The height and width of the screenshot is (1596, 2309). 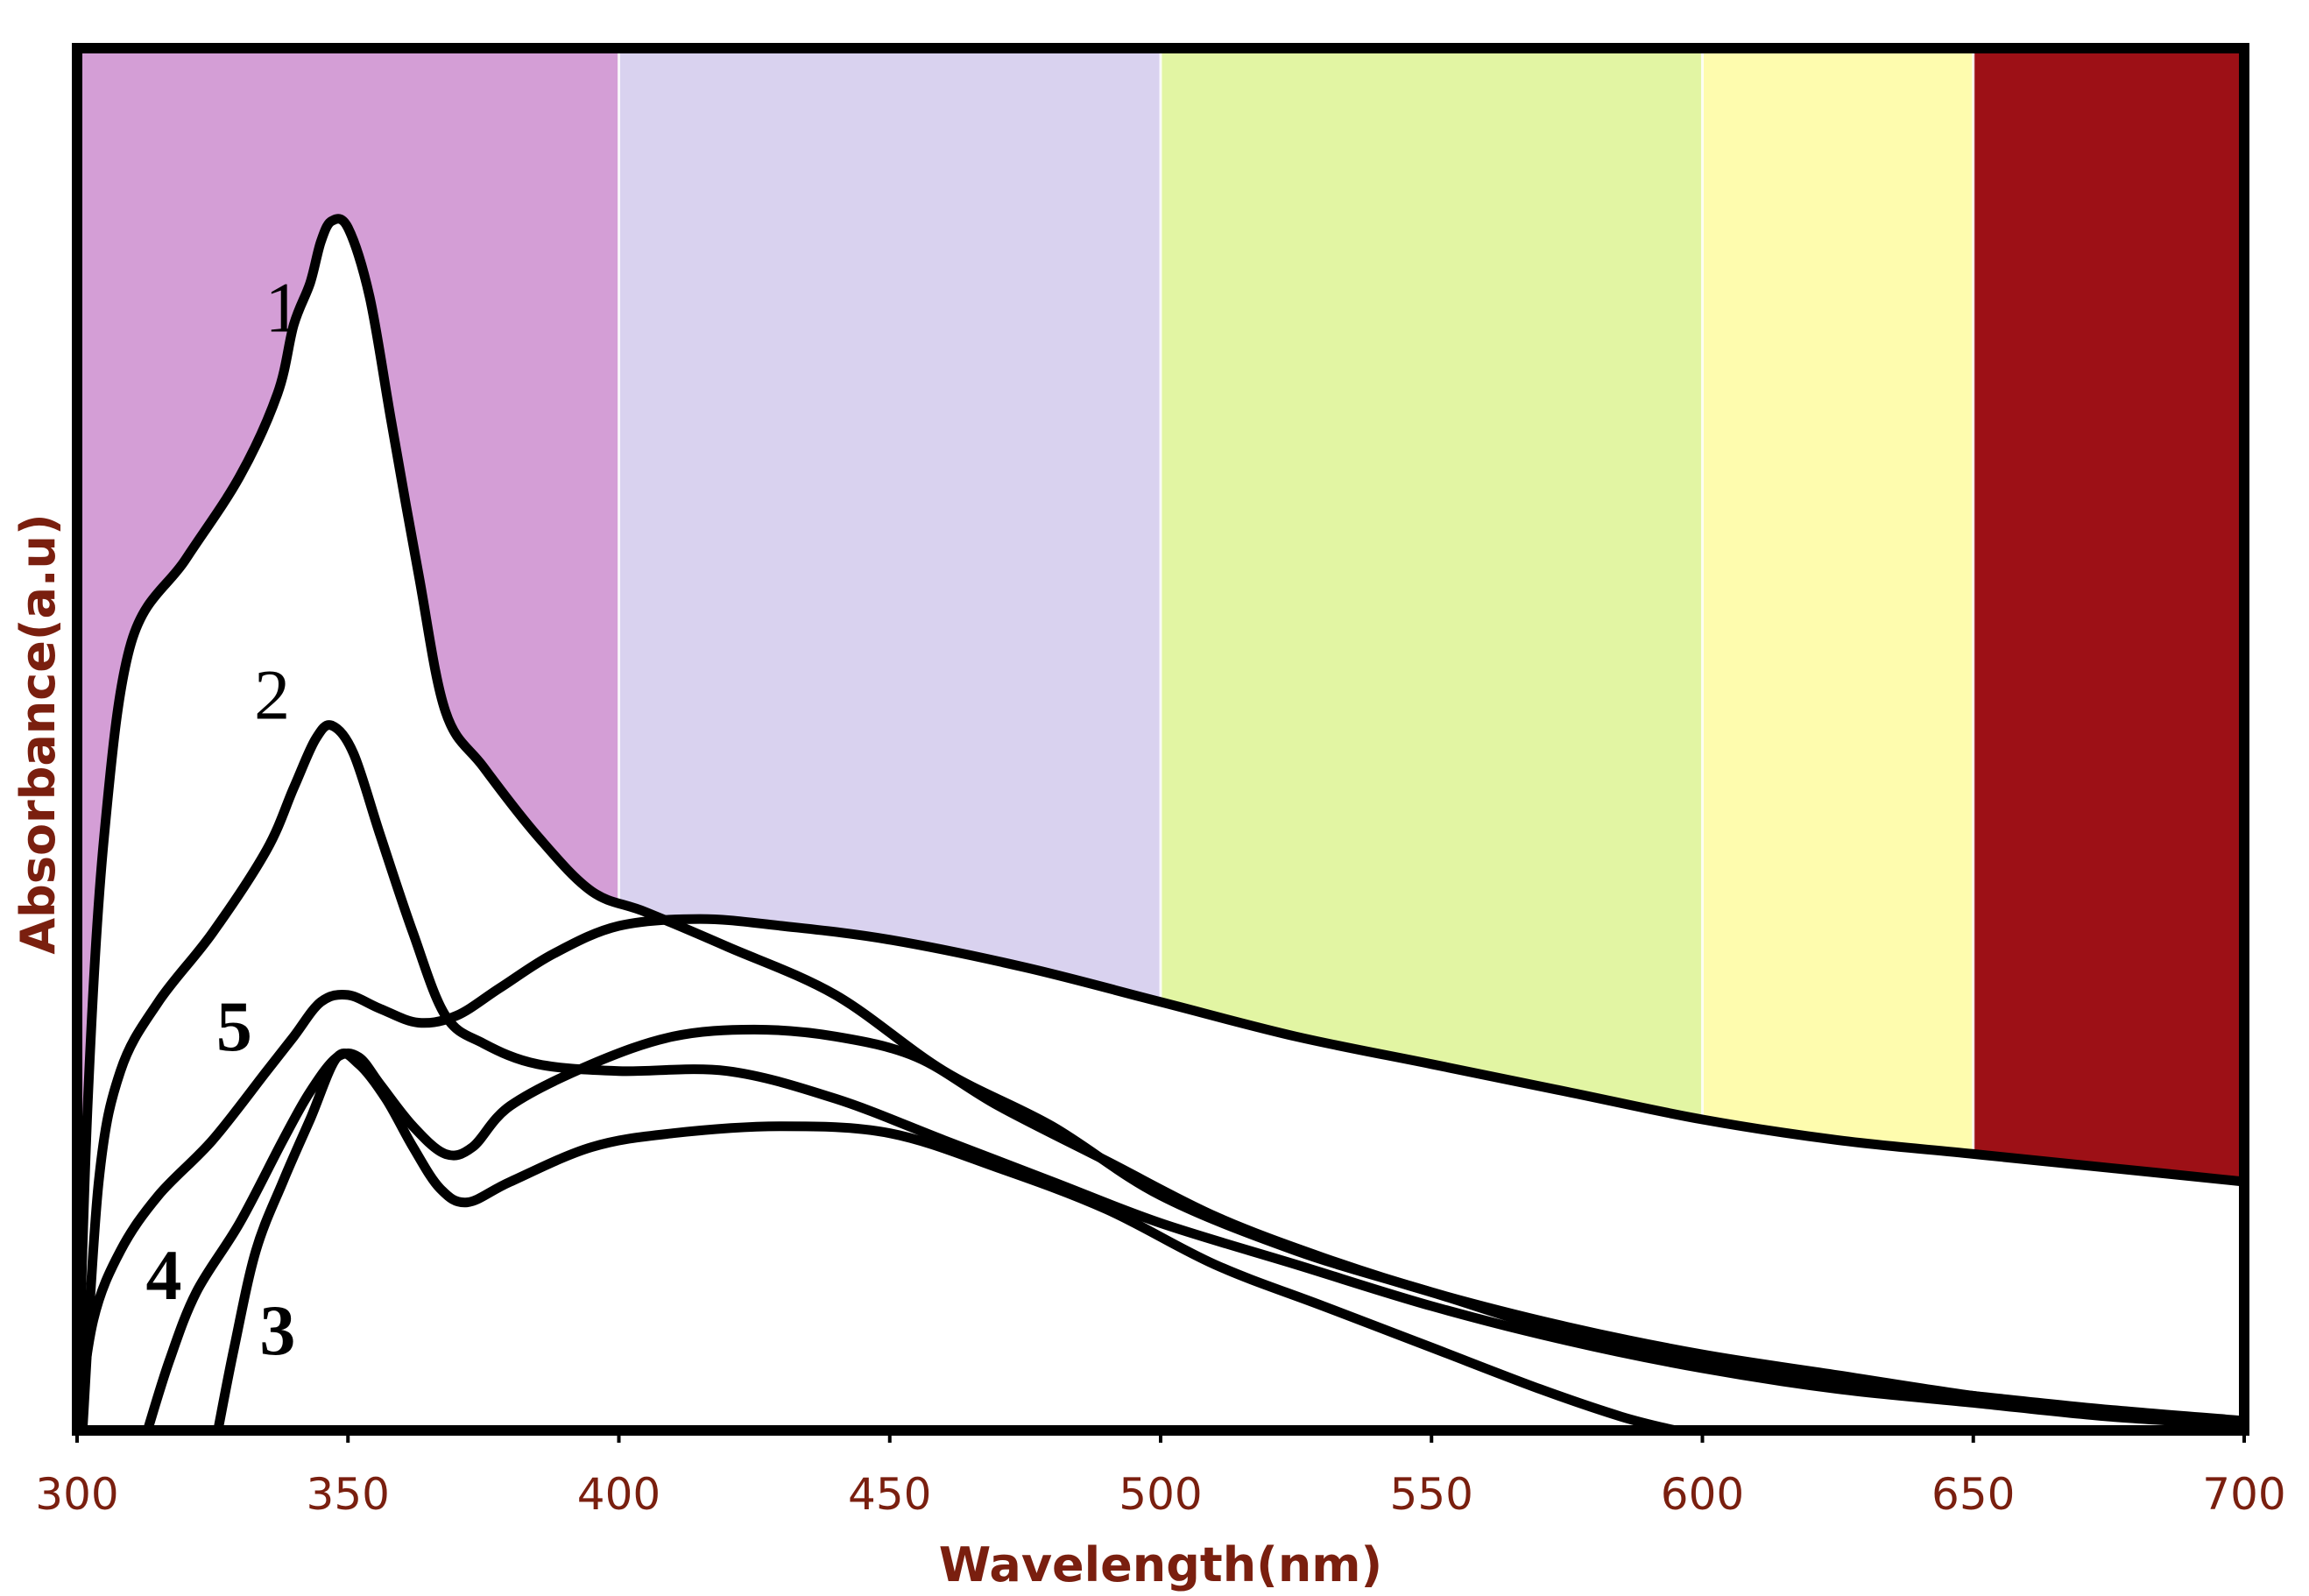 What do you see at coordinates (889, 1494) in the screenshot?
I see `x-tick-label-450: 450` at bounding box center [889, 1494].